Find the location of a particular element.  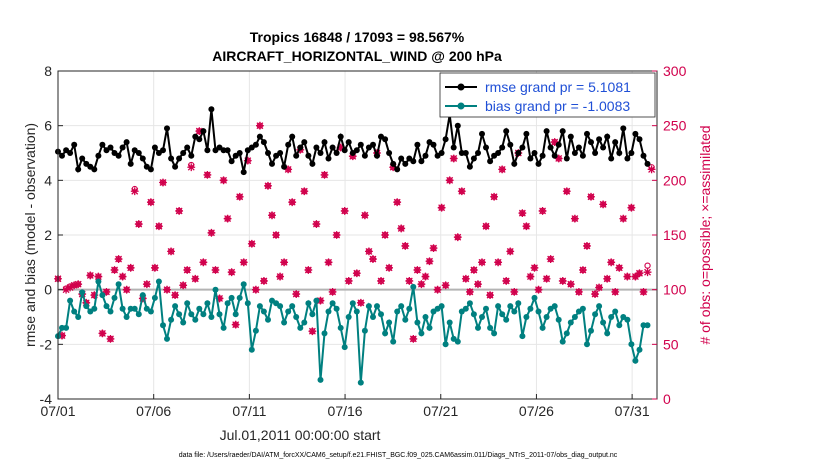

y-tick-label: -2 is located at coordinates (46, 344).